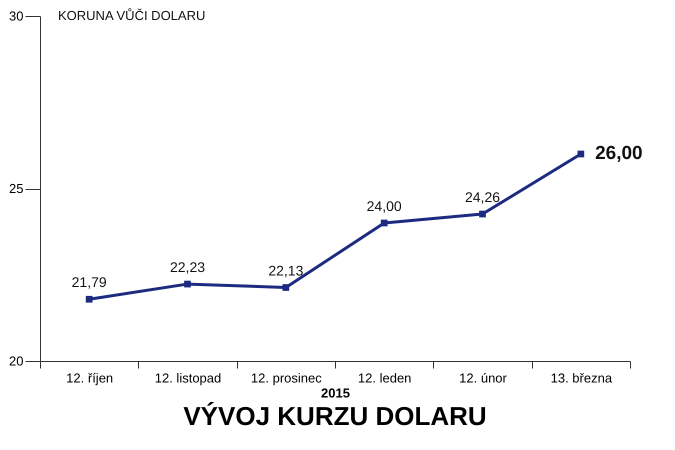 The height and width of the screenshot is (450, 675). What do you see at coordinates (581, 378) in the screenshot?
I see `x-tick-label: 13. března` at bounding box center [581, 378].